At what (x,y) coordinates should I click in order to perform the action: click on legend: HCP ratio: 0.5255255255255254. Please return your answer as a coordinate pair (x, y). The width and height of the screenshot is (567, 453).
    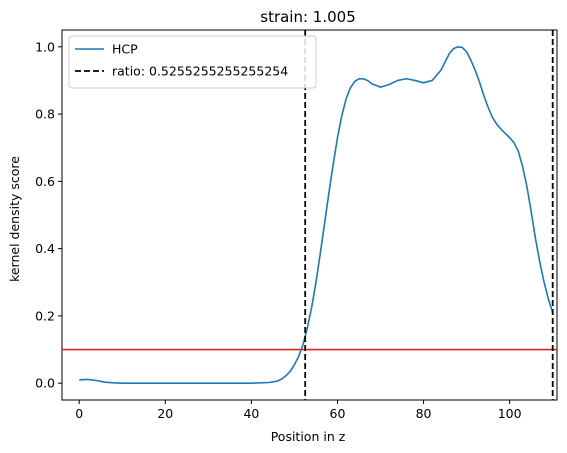
    Looking at the image, I should click on (192, 62).